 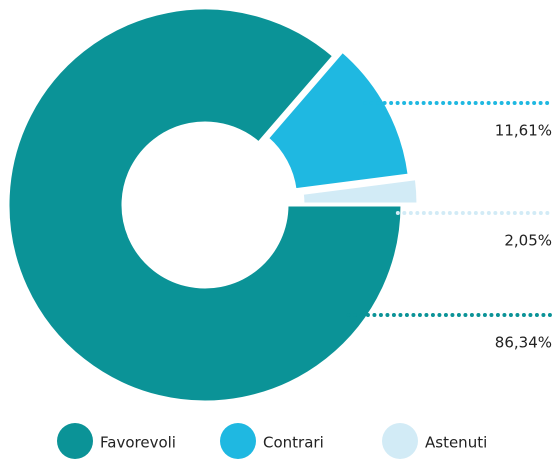 What do you see at coordinates (293, 443) in the screenshot?
I see `legend-label: Contrari` at bounding box center [293, 443].